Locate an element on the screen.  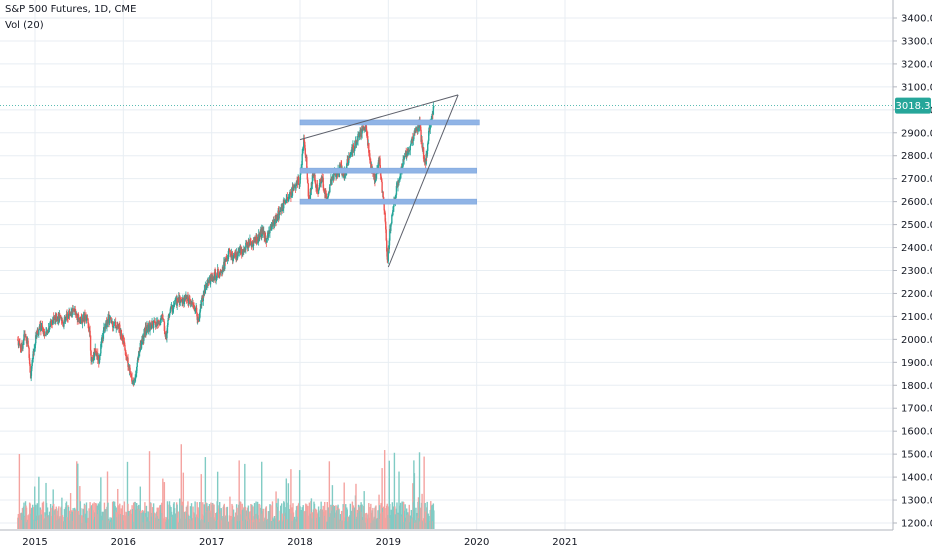
x-tick-label: 2016 is located at coordinates (123, 542).